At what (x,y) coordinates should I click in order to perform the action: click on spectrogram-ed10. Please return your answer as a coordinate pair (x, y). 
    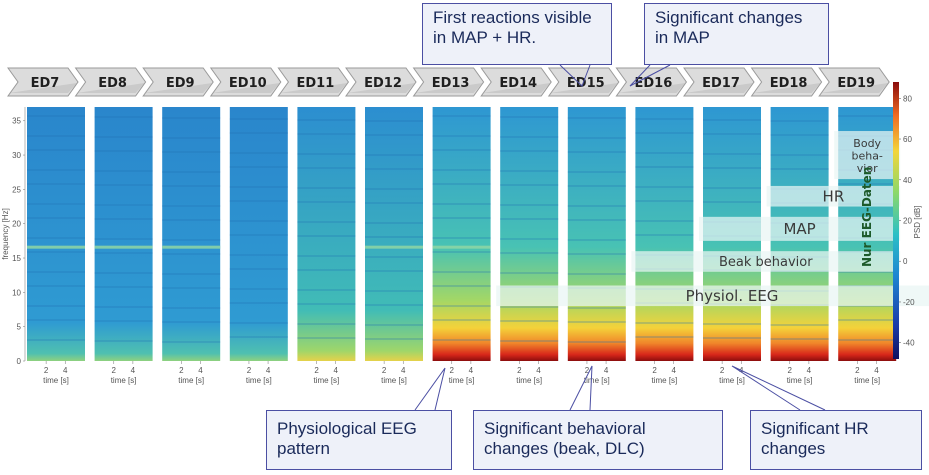
    Looking at the image, I should click on (258, 234).